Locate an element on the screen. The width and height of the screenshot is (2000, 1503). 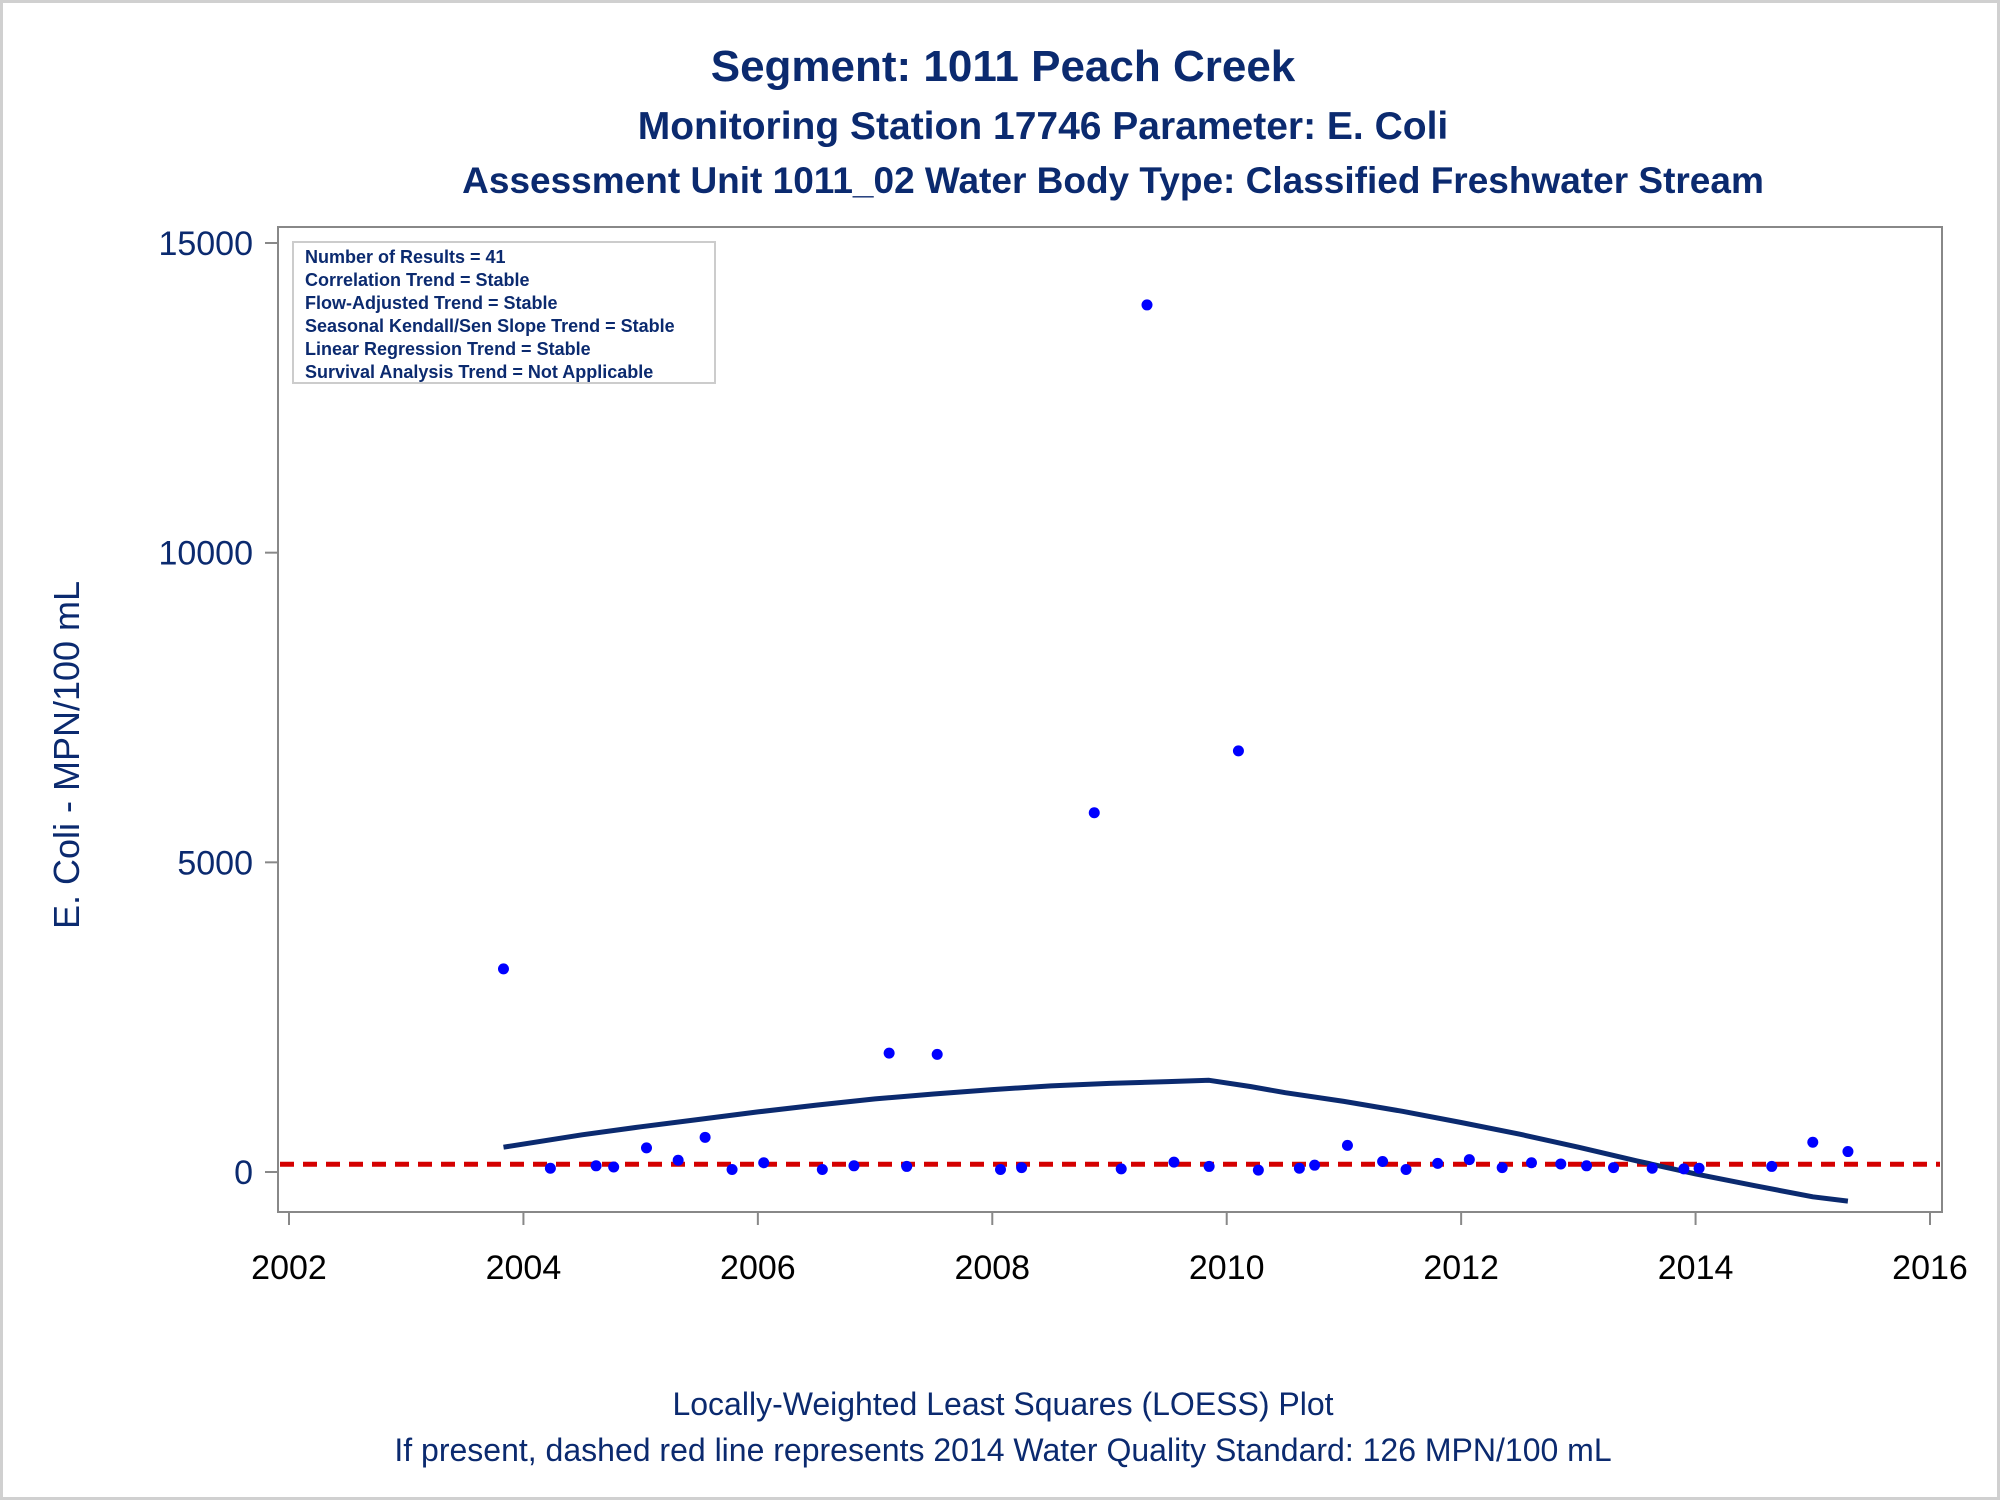
x-tick-label: 2006 is located at coordinates (758, 1268).